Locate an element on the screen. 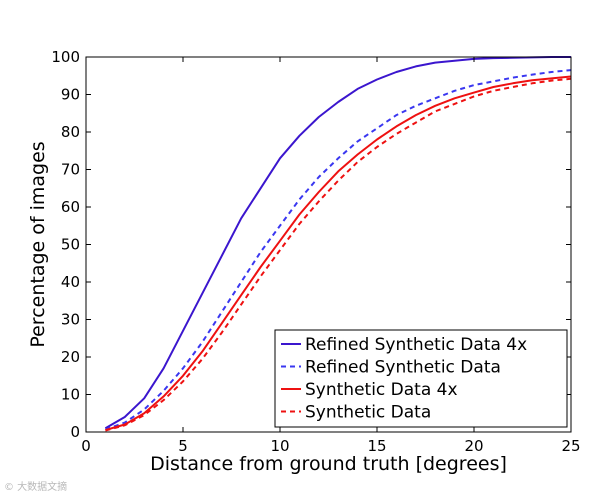  y-tick-label: 70 is located at coordinates (70, 170).